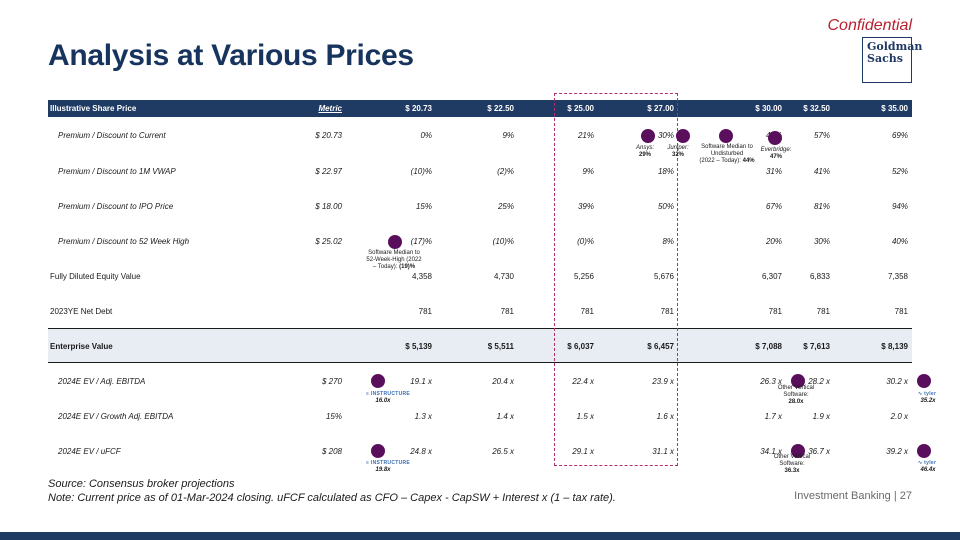 This screenshot has width=960, height=540. I want to click on row-label: 2024E EV / uFCF, so click(89, 451).